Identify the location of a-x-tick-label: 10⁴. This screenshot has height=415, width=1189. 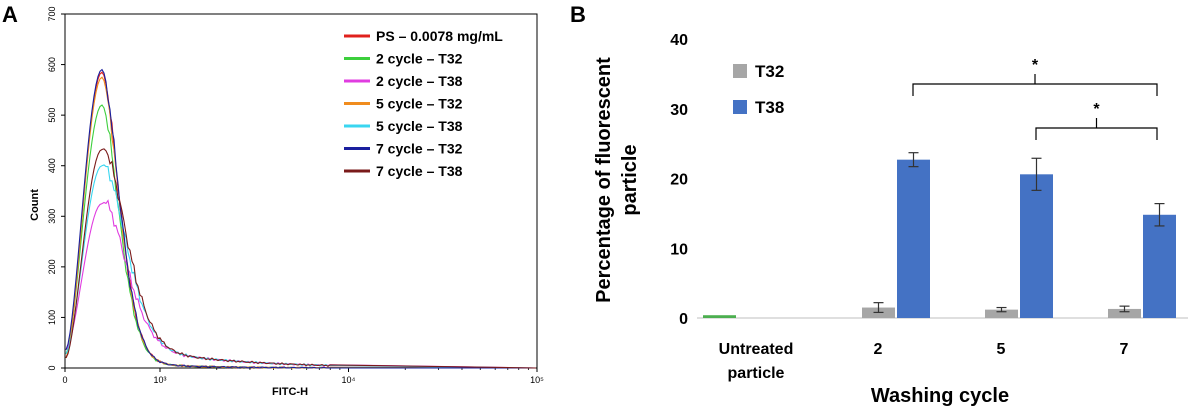
(349, 380).